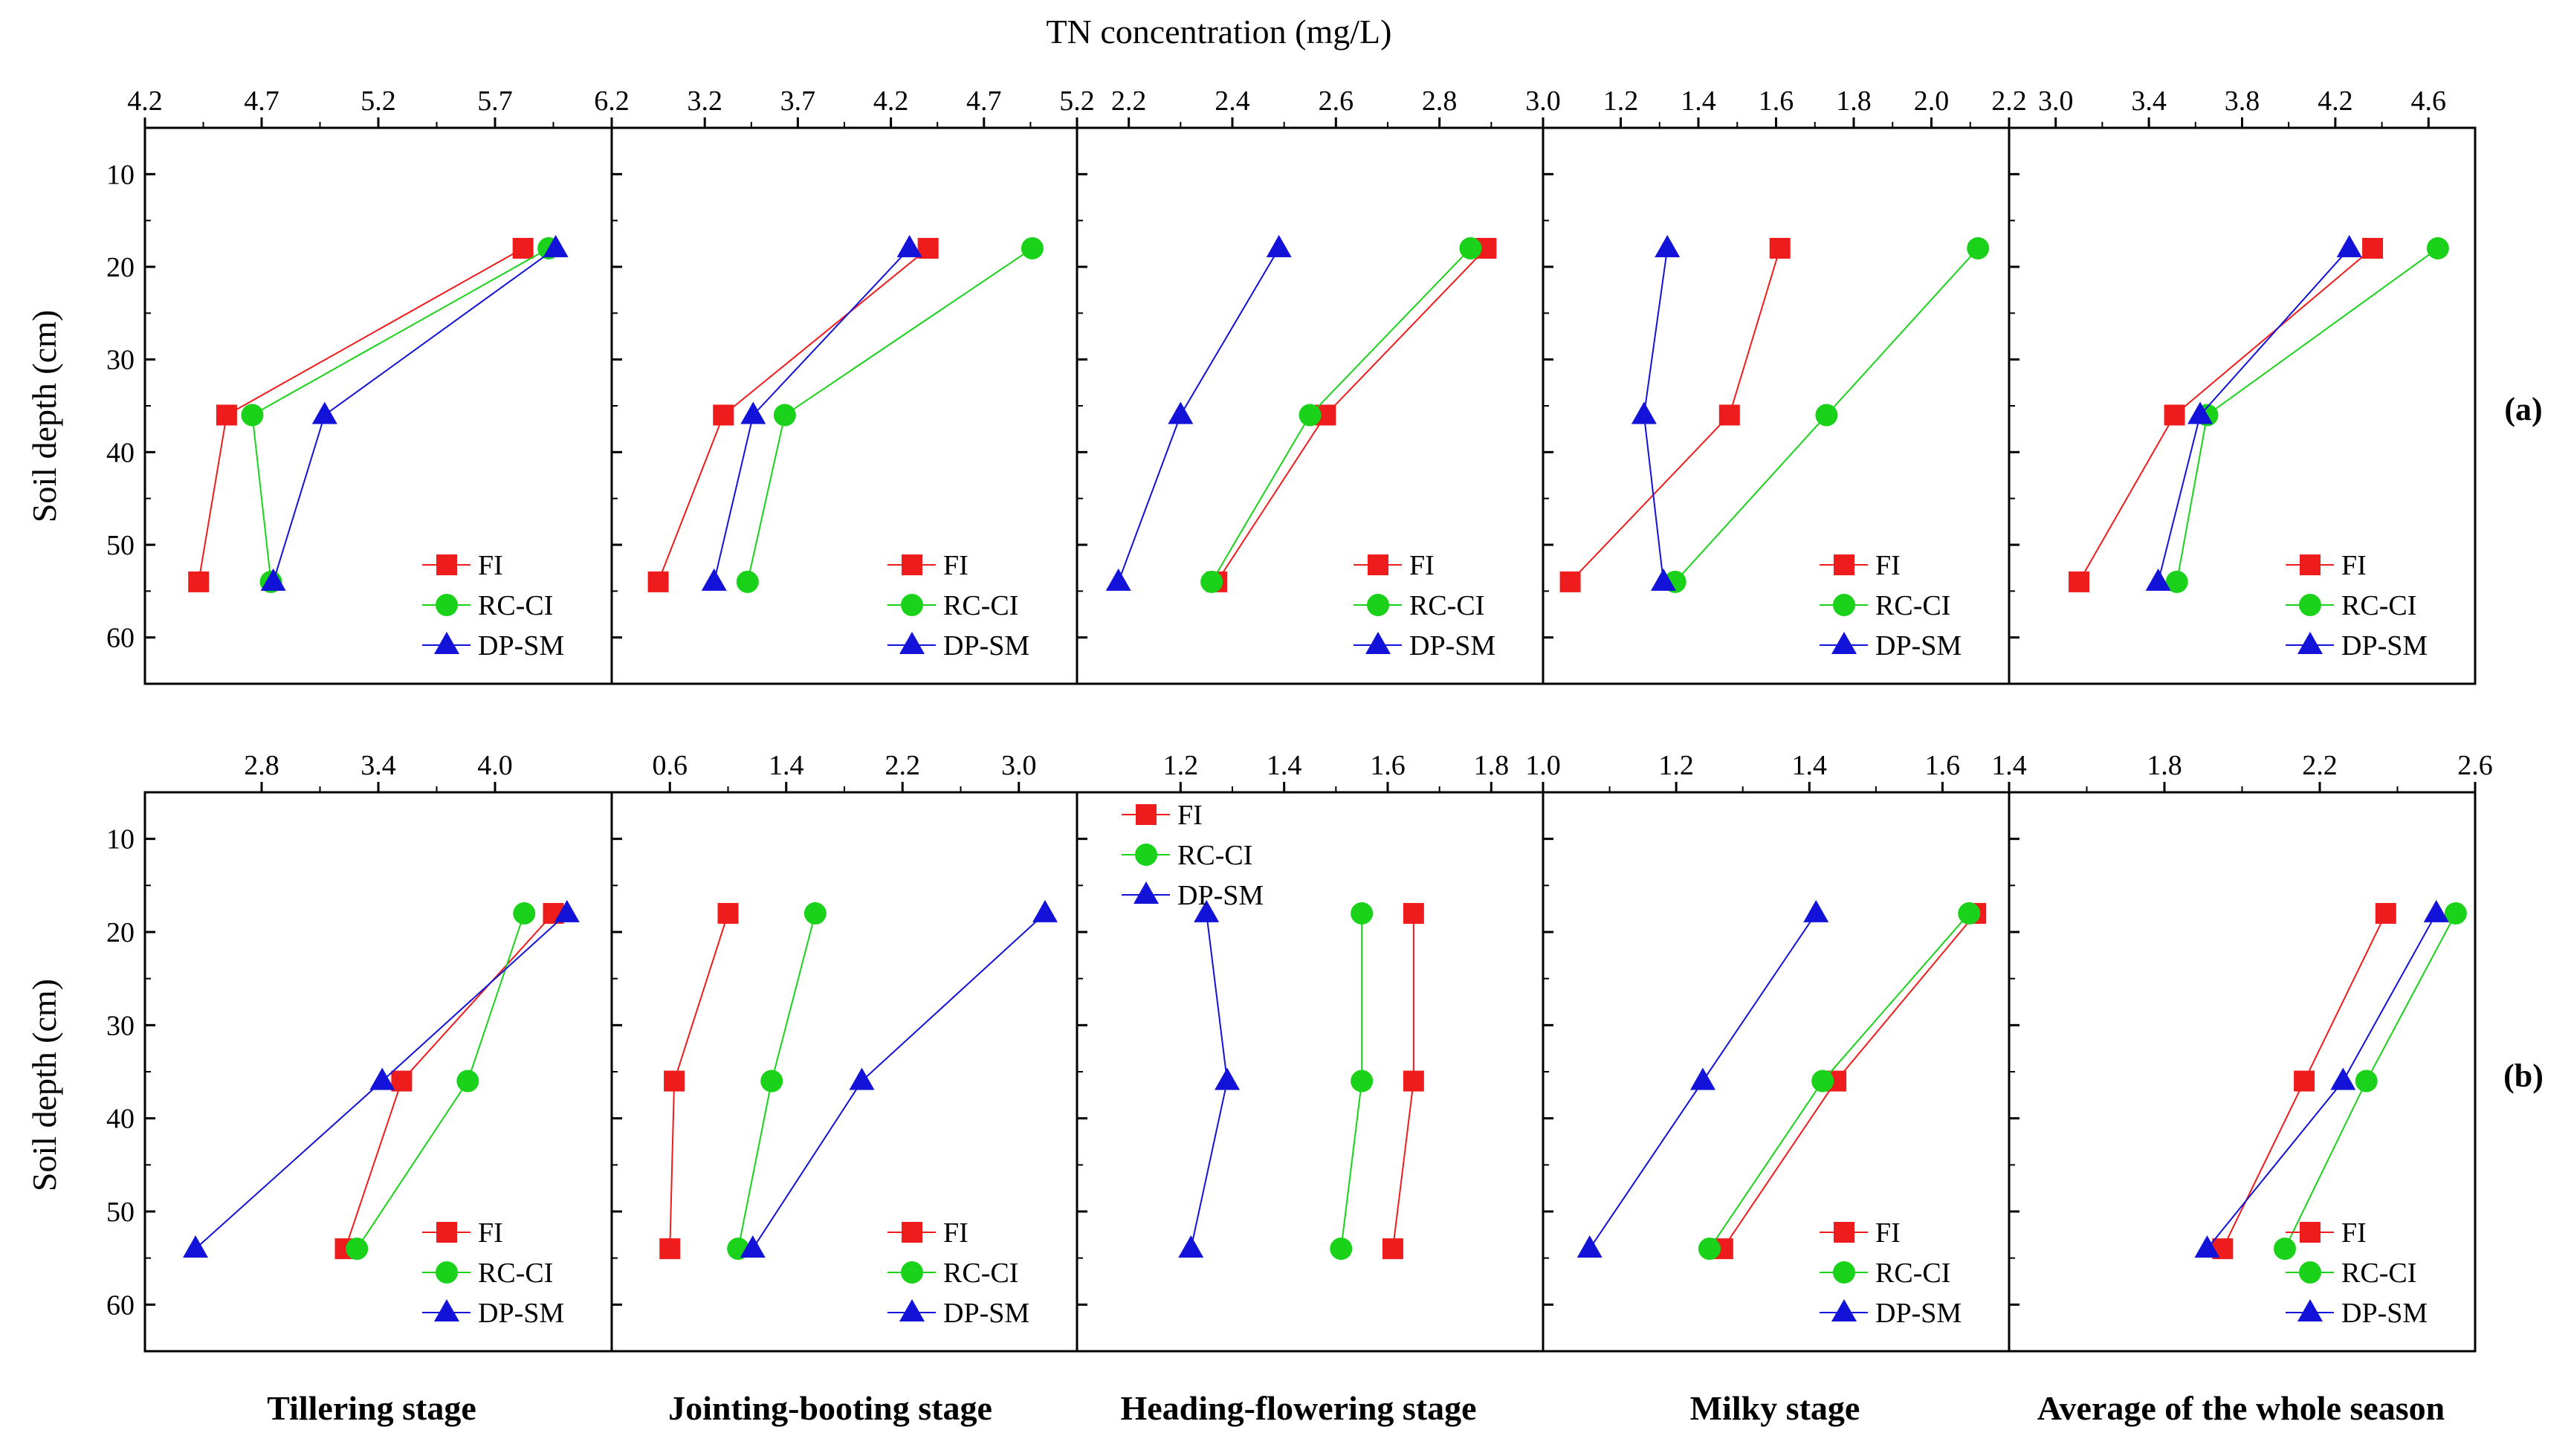 The width and height of the screenshot is (2571, 1456). Describe the element at coordinates (2378, 606) in the screenshot. I see `legend-label-a-average-of-the-whole-season-rc-ci: RC-CI` at that location.